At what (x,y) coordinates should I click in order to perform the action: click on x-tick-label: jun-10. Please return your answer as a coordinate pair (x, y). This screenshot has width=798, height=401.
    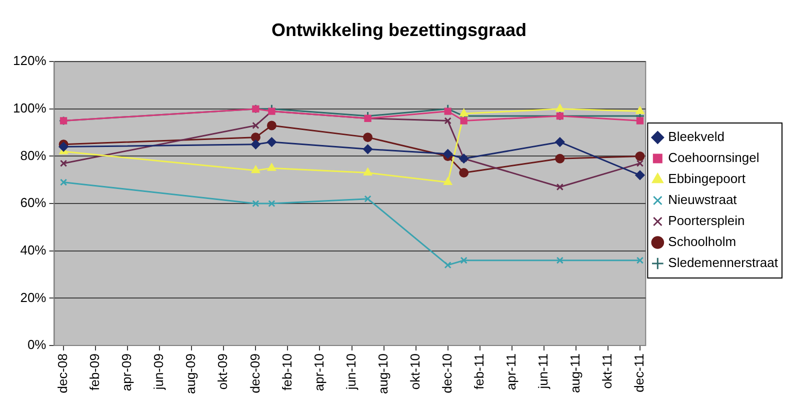
    Looking at the image, I should click on (350, 372).